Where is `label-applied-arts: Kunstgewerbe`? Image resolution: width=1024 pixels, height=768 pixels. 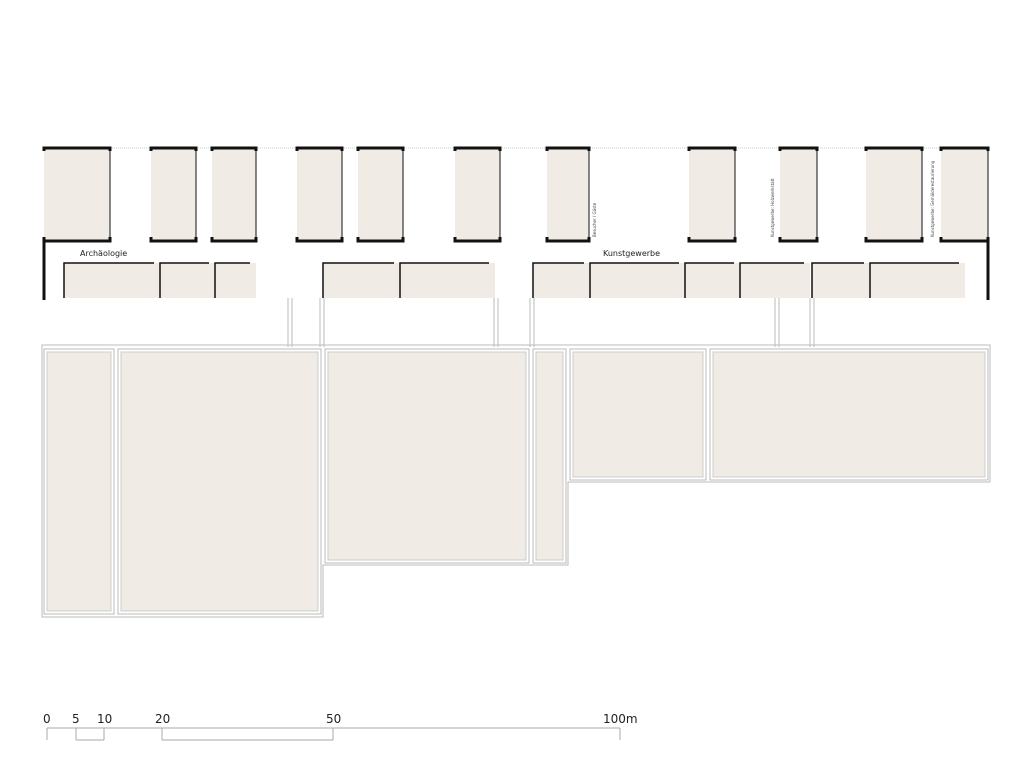
label-applied-arts: Kunstgewerbe is located at coordinates (631, 253).